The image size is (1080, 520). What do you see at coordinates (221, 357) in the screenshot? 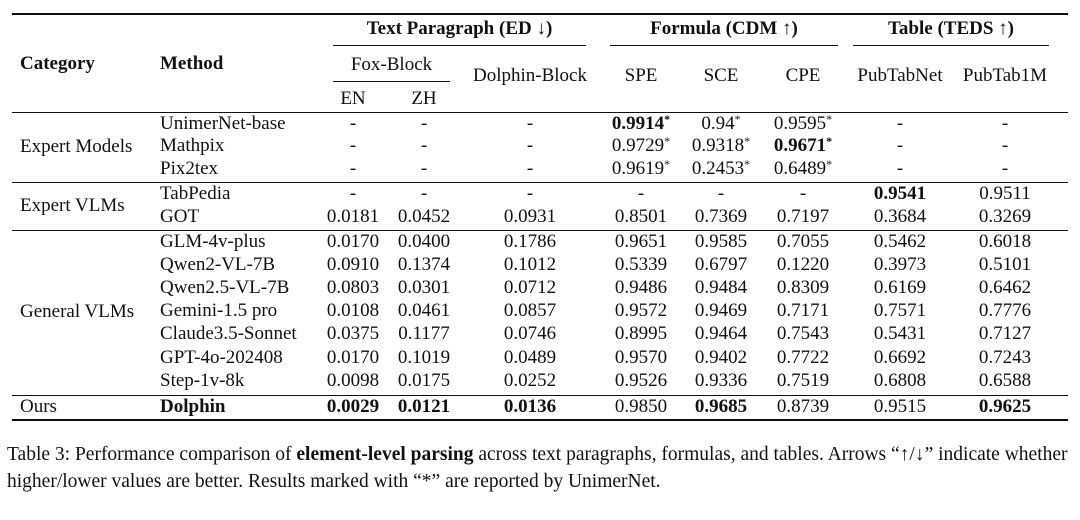
I see `method-cell: GPT-4o-202408` at bounding box center [221, 357].